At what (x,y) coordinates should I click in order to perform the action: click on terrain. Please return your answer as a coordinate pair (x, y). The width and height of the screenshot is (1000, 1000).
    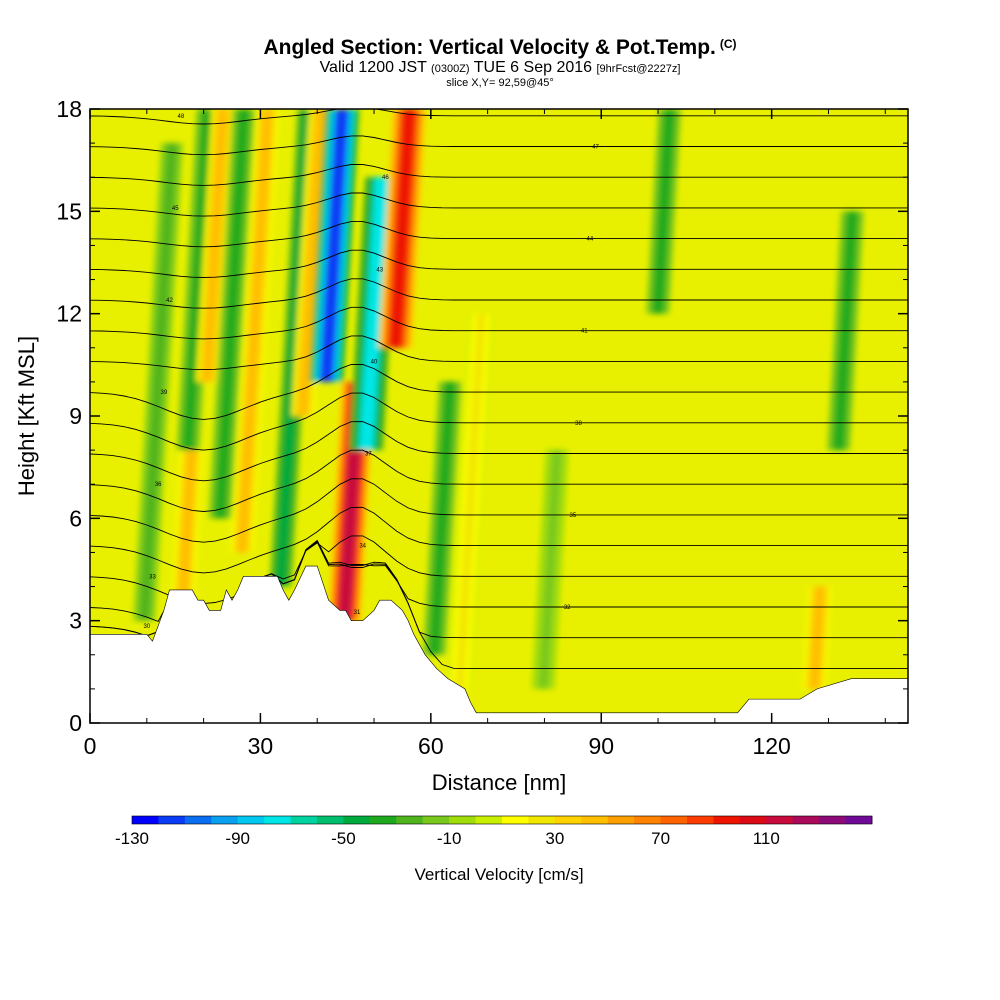
    Looking at the image, I should click on (499, 644).